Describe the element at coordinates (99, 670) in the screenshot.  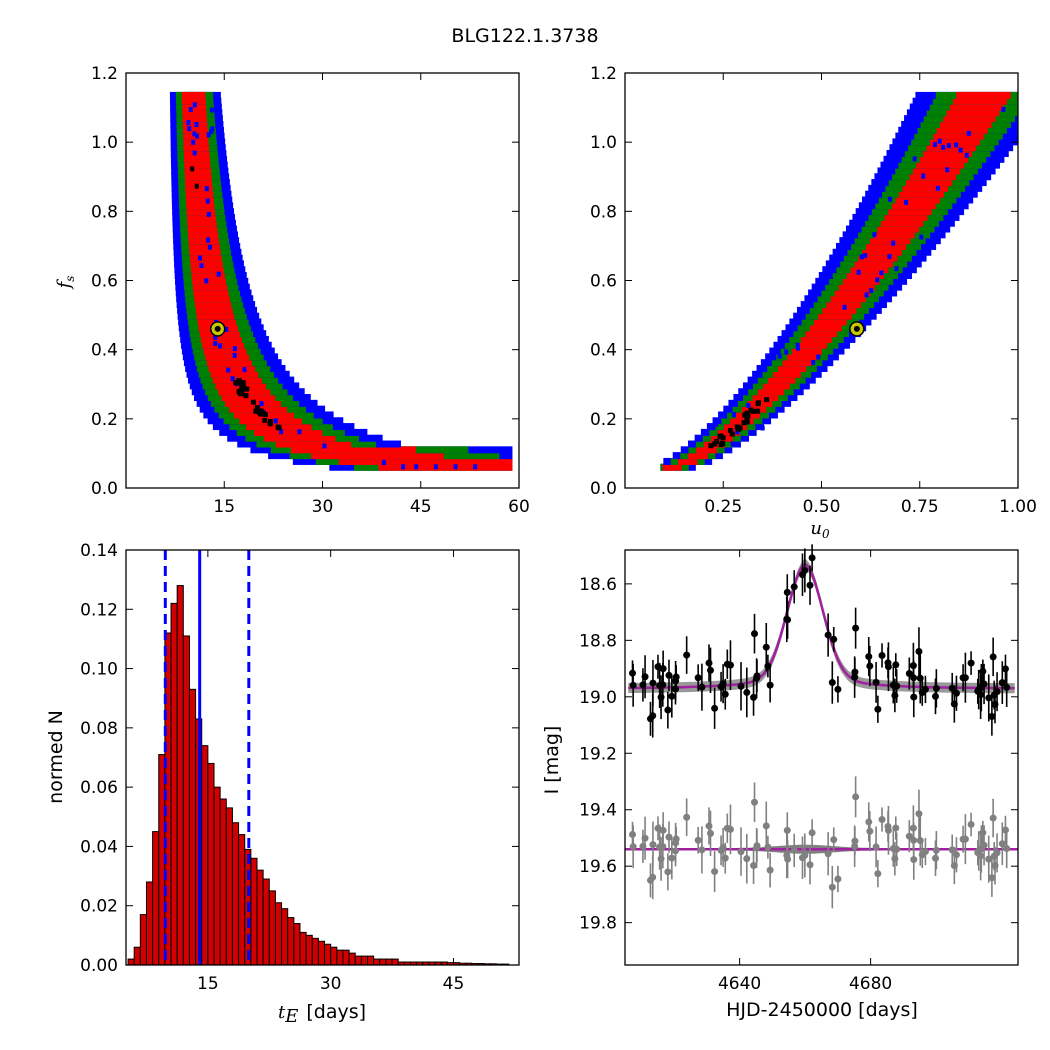
I see `bl-ytick-label: 0.10` at that location.